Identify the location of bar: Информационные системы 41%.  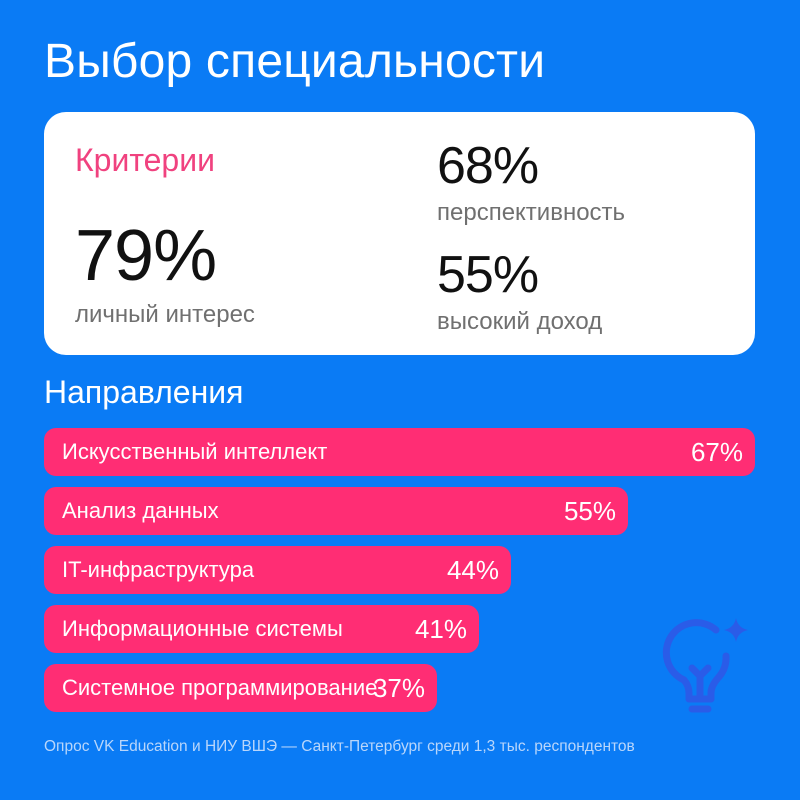
(261, 629).